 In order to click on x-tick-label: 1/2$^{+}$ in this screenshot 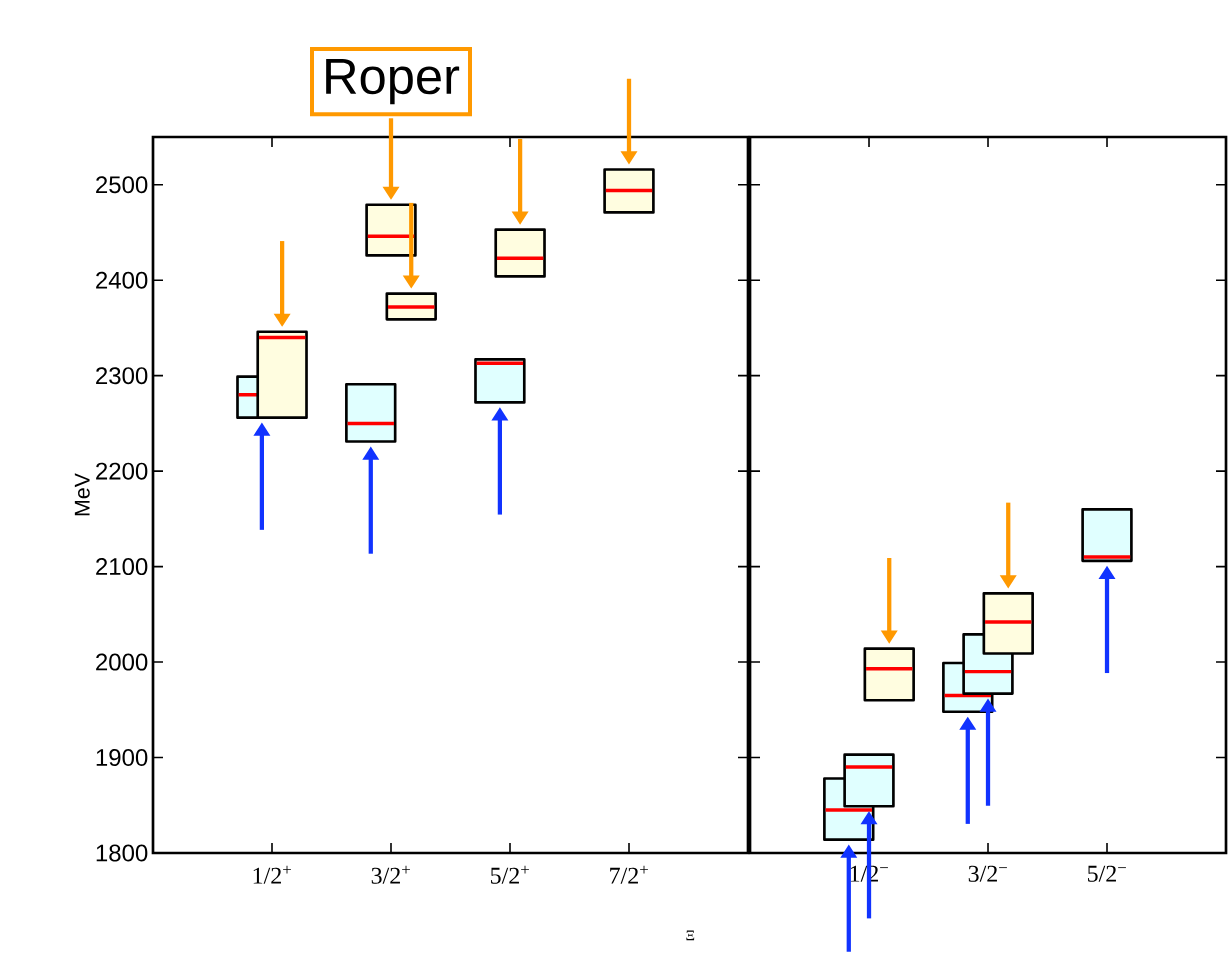, I will do `click(272, 874)`.